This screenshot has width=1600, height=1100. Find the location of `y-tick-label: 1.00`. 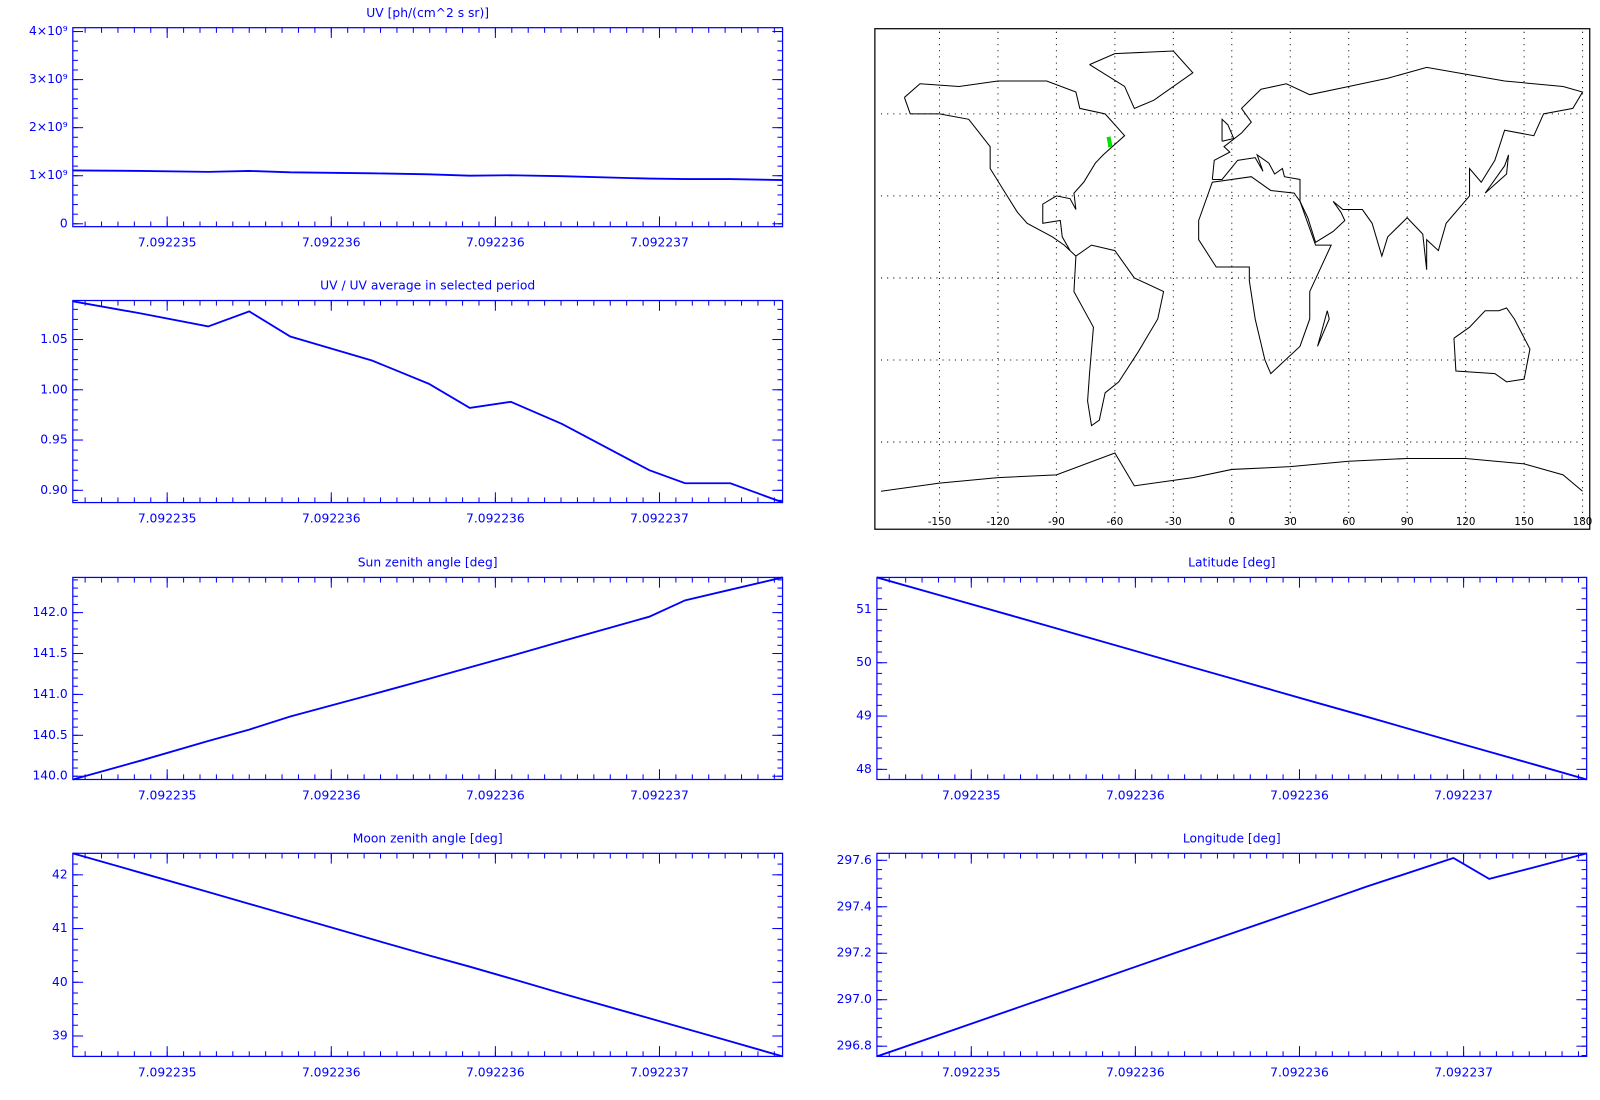

y-tick-label: 1.00 is located at coordinates (53, 389).